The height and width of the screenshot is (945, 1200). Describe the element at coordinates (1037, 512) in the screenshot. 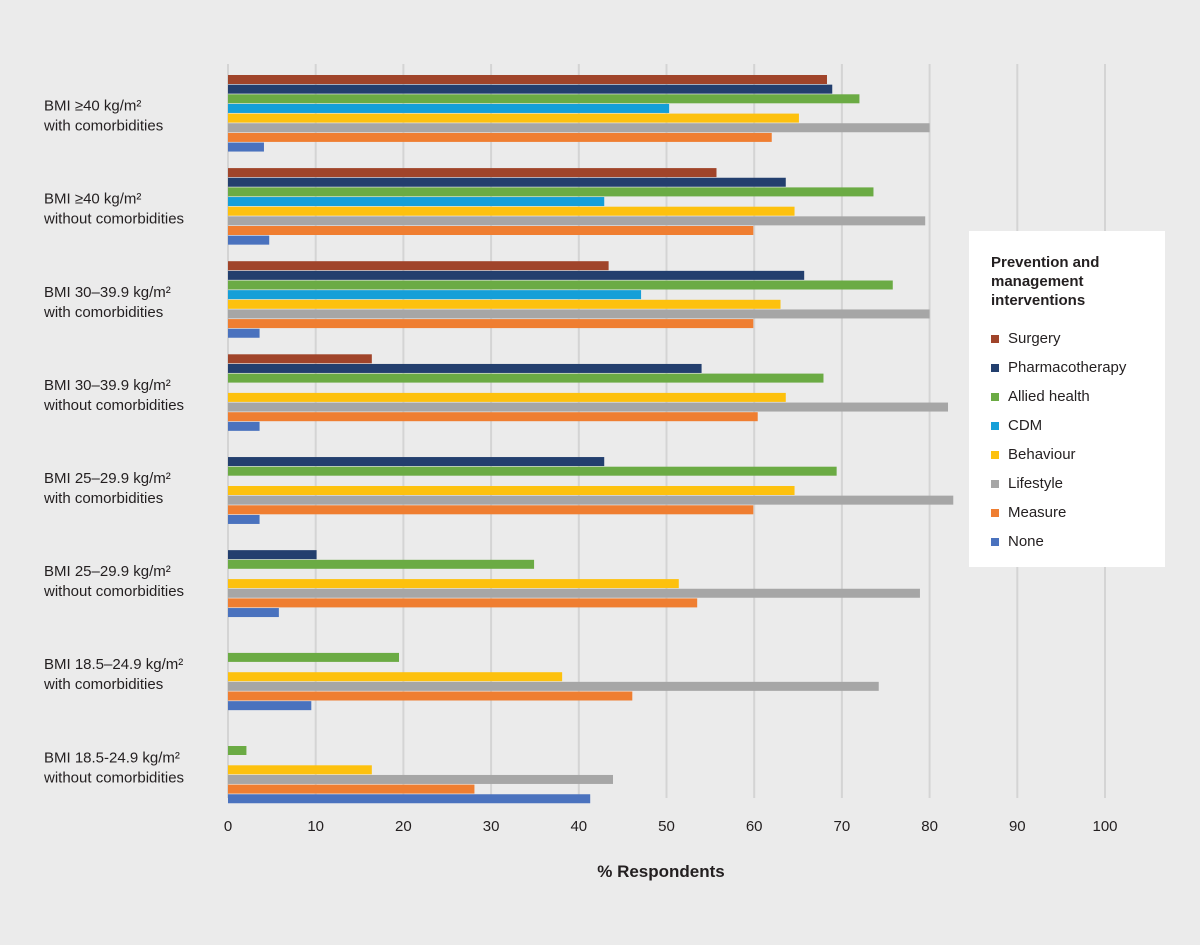

I see `legend-label: Measure` at that location.